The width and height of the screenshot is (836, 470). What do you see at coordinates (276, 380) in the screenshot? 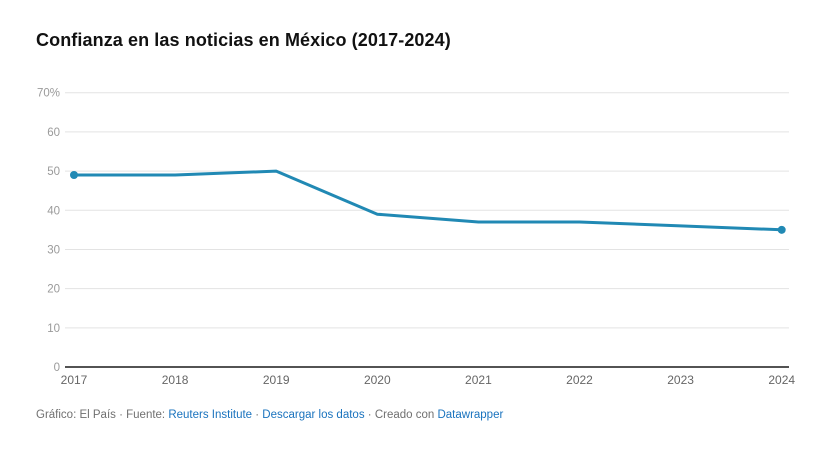
I see `x-tick-label: 2019` at bounding box center [276, 380].